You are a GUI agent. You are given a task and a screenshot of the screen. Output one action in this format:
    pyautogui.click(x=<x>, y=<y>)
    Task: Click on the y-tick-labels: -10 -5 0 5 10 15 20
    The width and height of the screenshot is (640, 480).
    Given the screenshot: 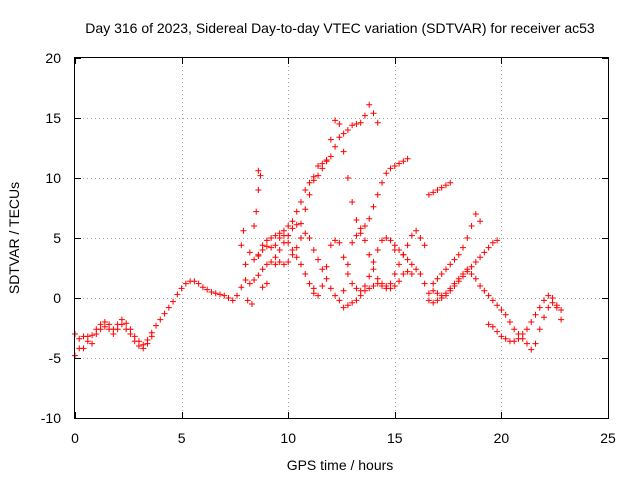 What is the action you would take?
    pyautogui.click(x=51, y=238)
    